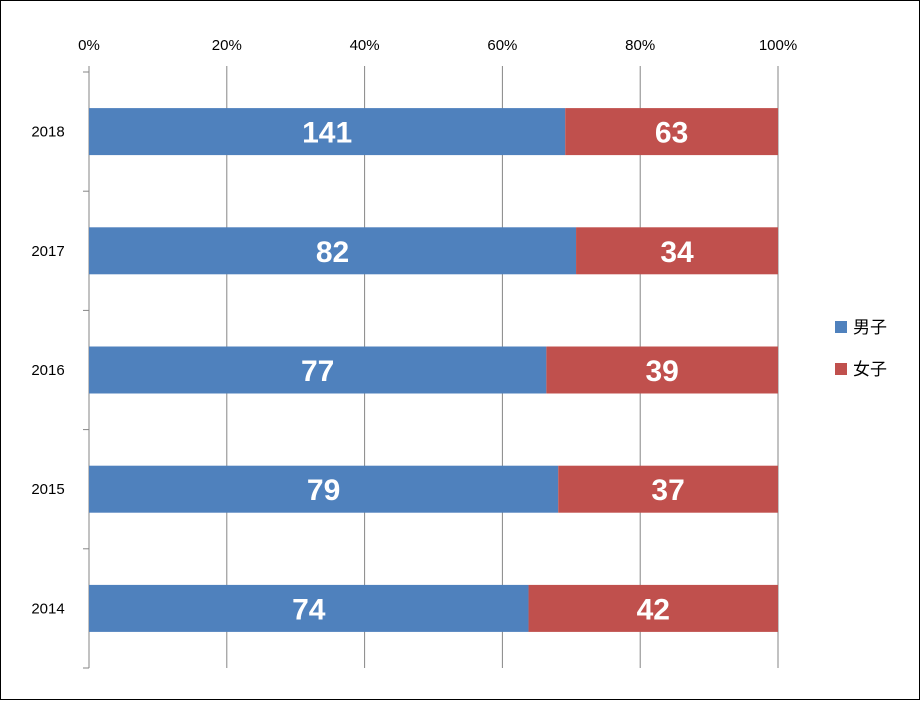 Image resolution: width=920 pixels, height=701 pixels. I want to click on bar-value-label: 82, so click(332, 252).